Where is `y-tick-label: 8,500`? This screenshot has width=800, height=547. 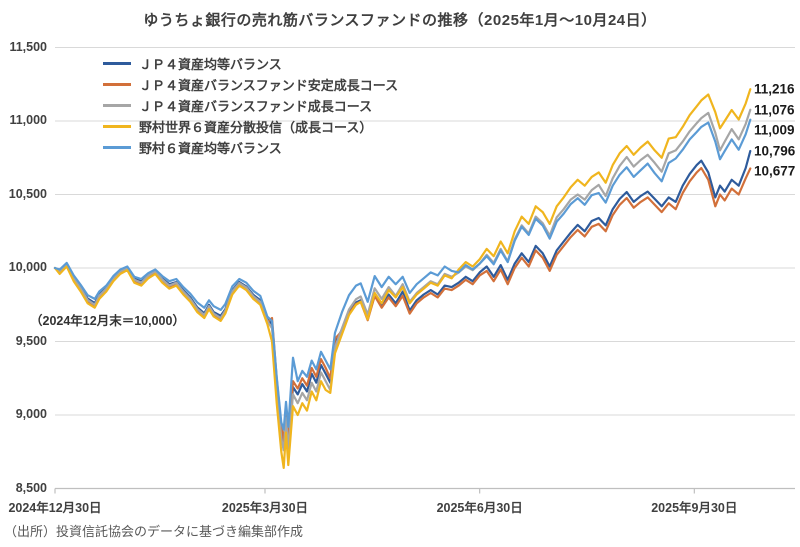
y-tick-label: 8,500 is located at coordinates (31, 487).